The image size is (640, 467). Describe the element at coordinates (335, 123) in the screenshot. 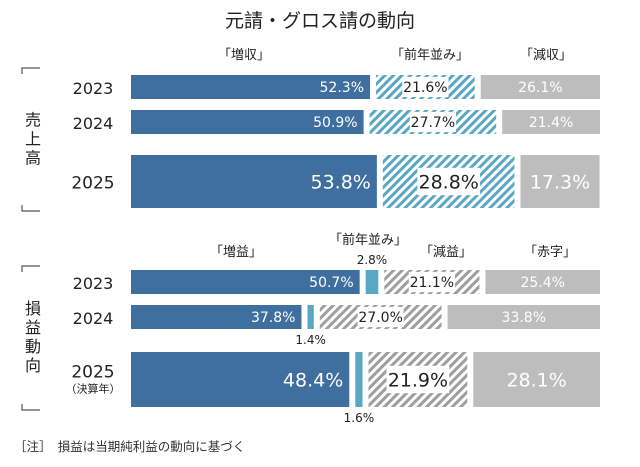

I see `data-label-sales-2024-s0: 50.9%` at that location.